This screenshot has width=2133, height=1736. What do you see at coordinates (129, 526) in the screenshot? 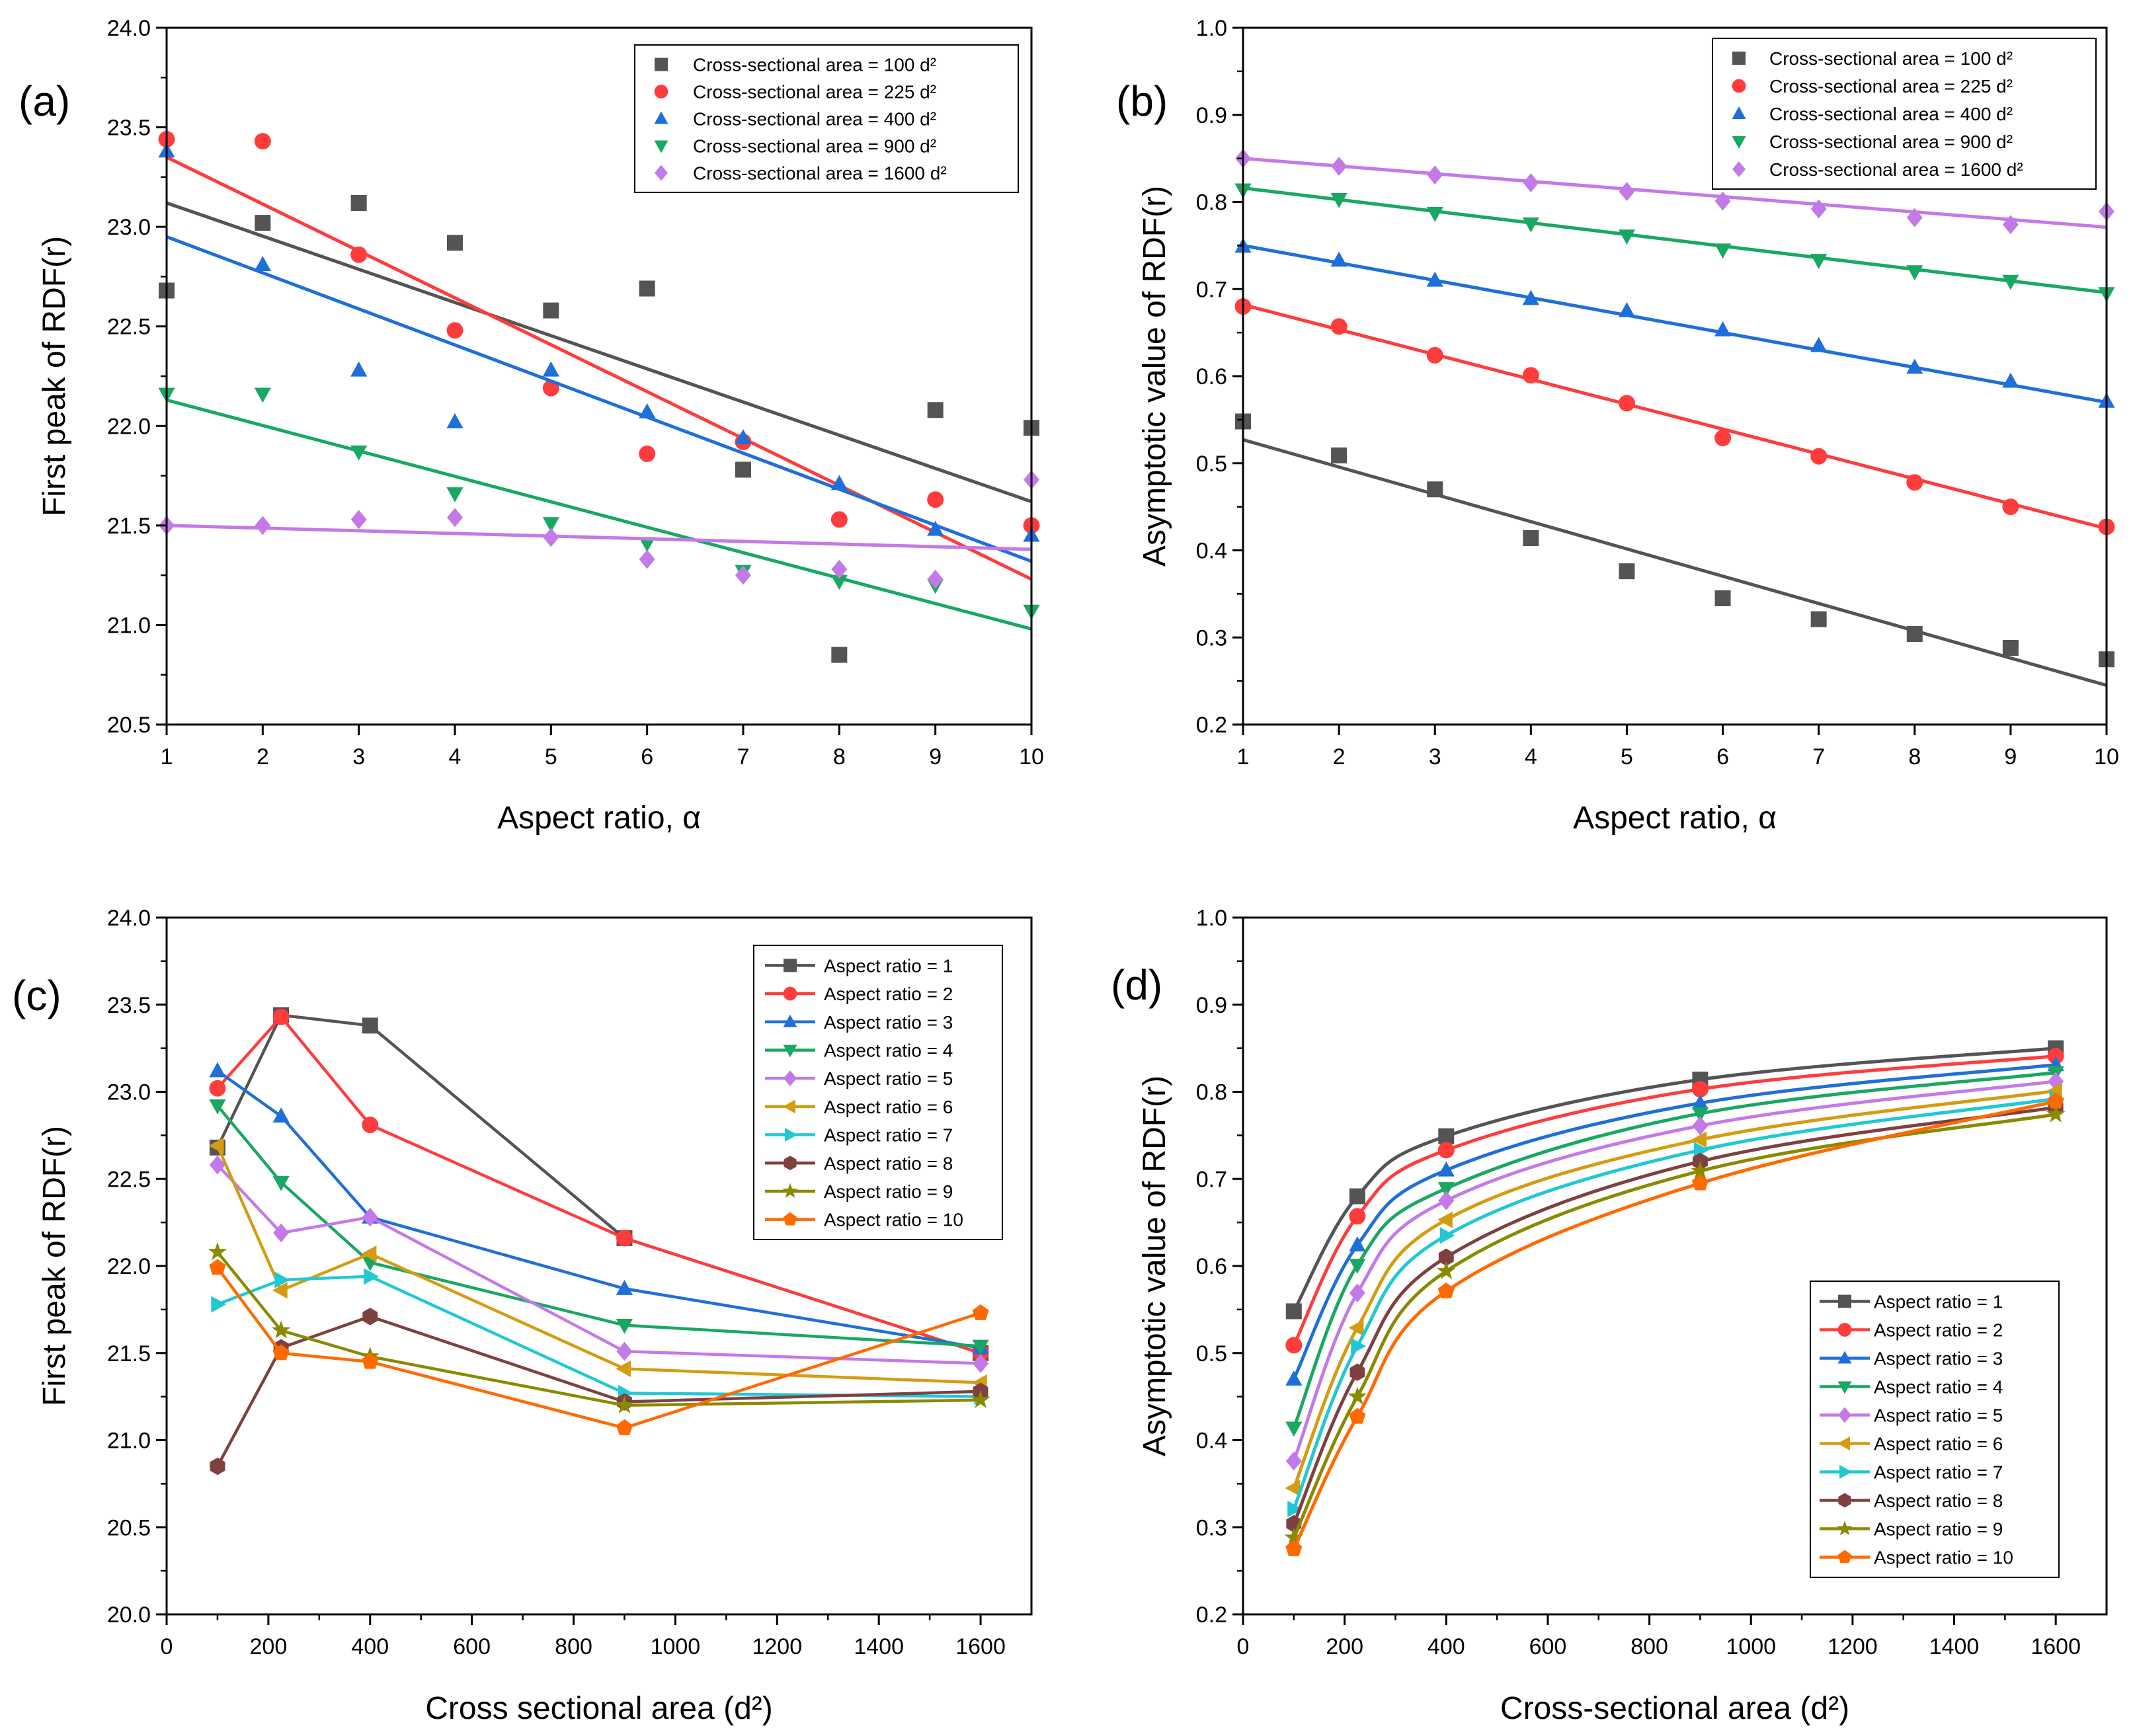
I see `y-tick-label: 21.5` at bounding box center [129, 526].